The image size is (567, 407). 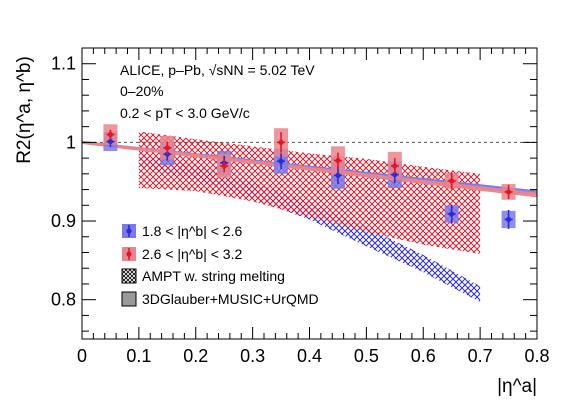 I want to click on data-point-s0-p6, so click(x=452, y=214).